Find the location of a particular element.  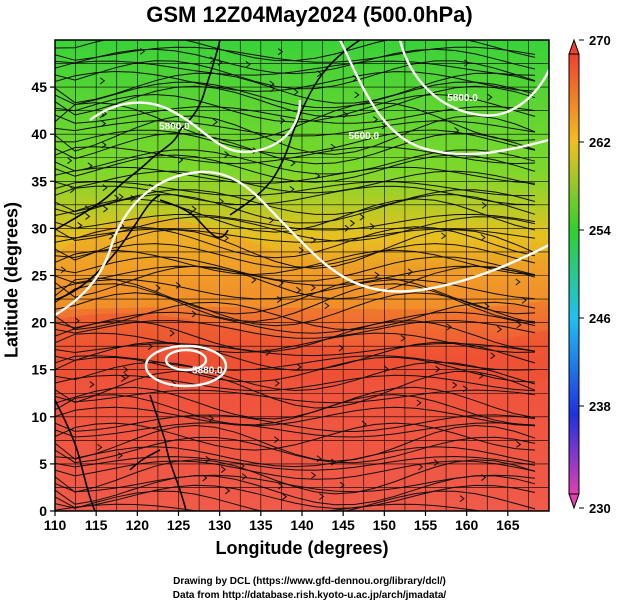

y-tick-label: 35 is located at coordinates (39, 181).